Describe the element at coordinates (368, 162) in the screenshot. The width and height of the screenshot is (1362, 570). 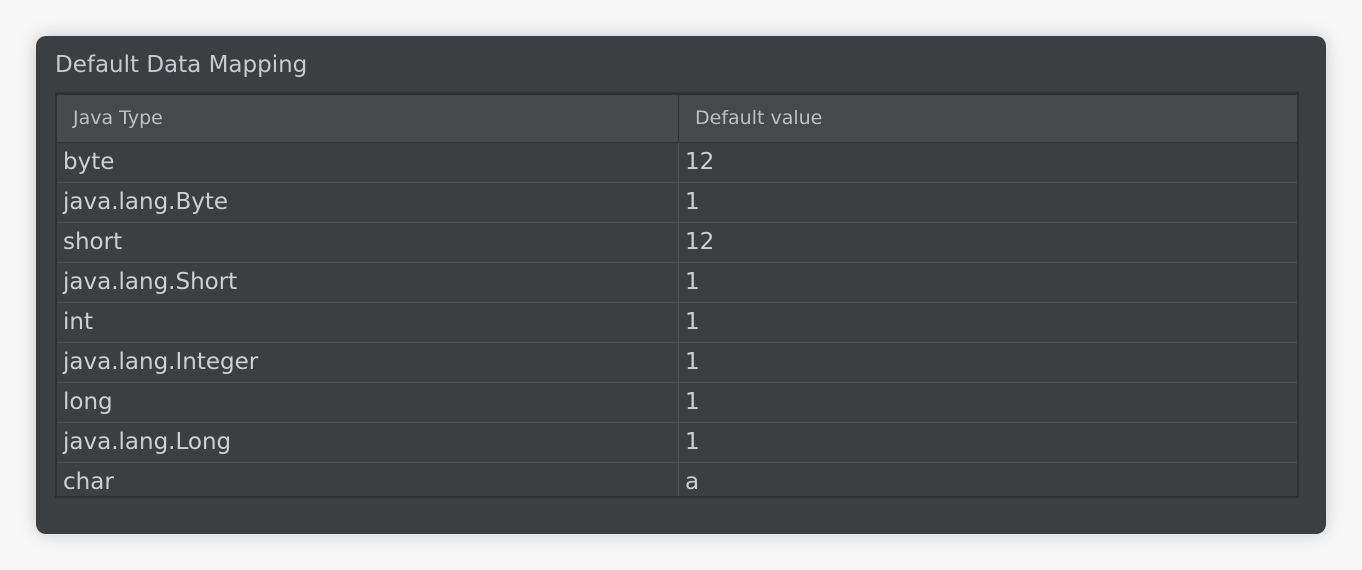
I see `type-cell: byte` at that location.